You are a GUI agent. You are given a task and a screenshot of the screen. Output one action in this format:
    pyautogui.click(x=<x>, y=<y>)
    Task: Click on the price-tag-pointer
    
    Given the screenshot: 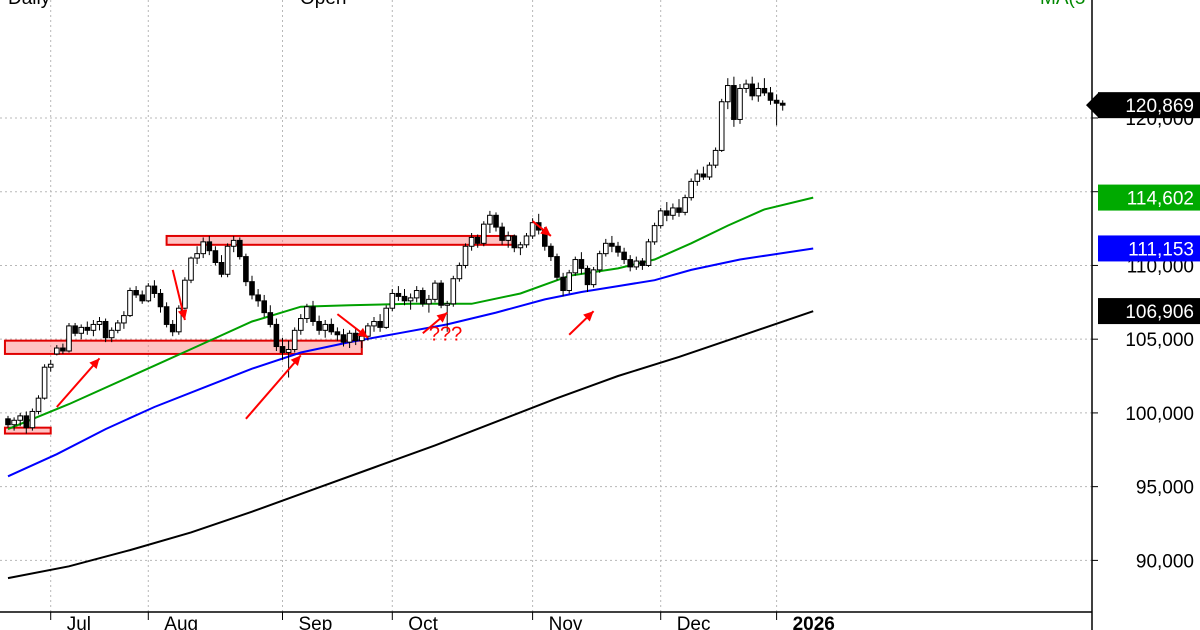 What is the action you would take?
    pyautogui.click(x=1092, y=105)
    